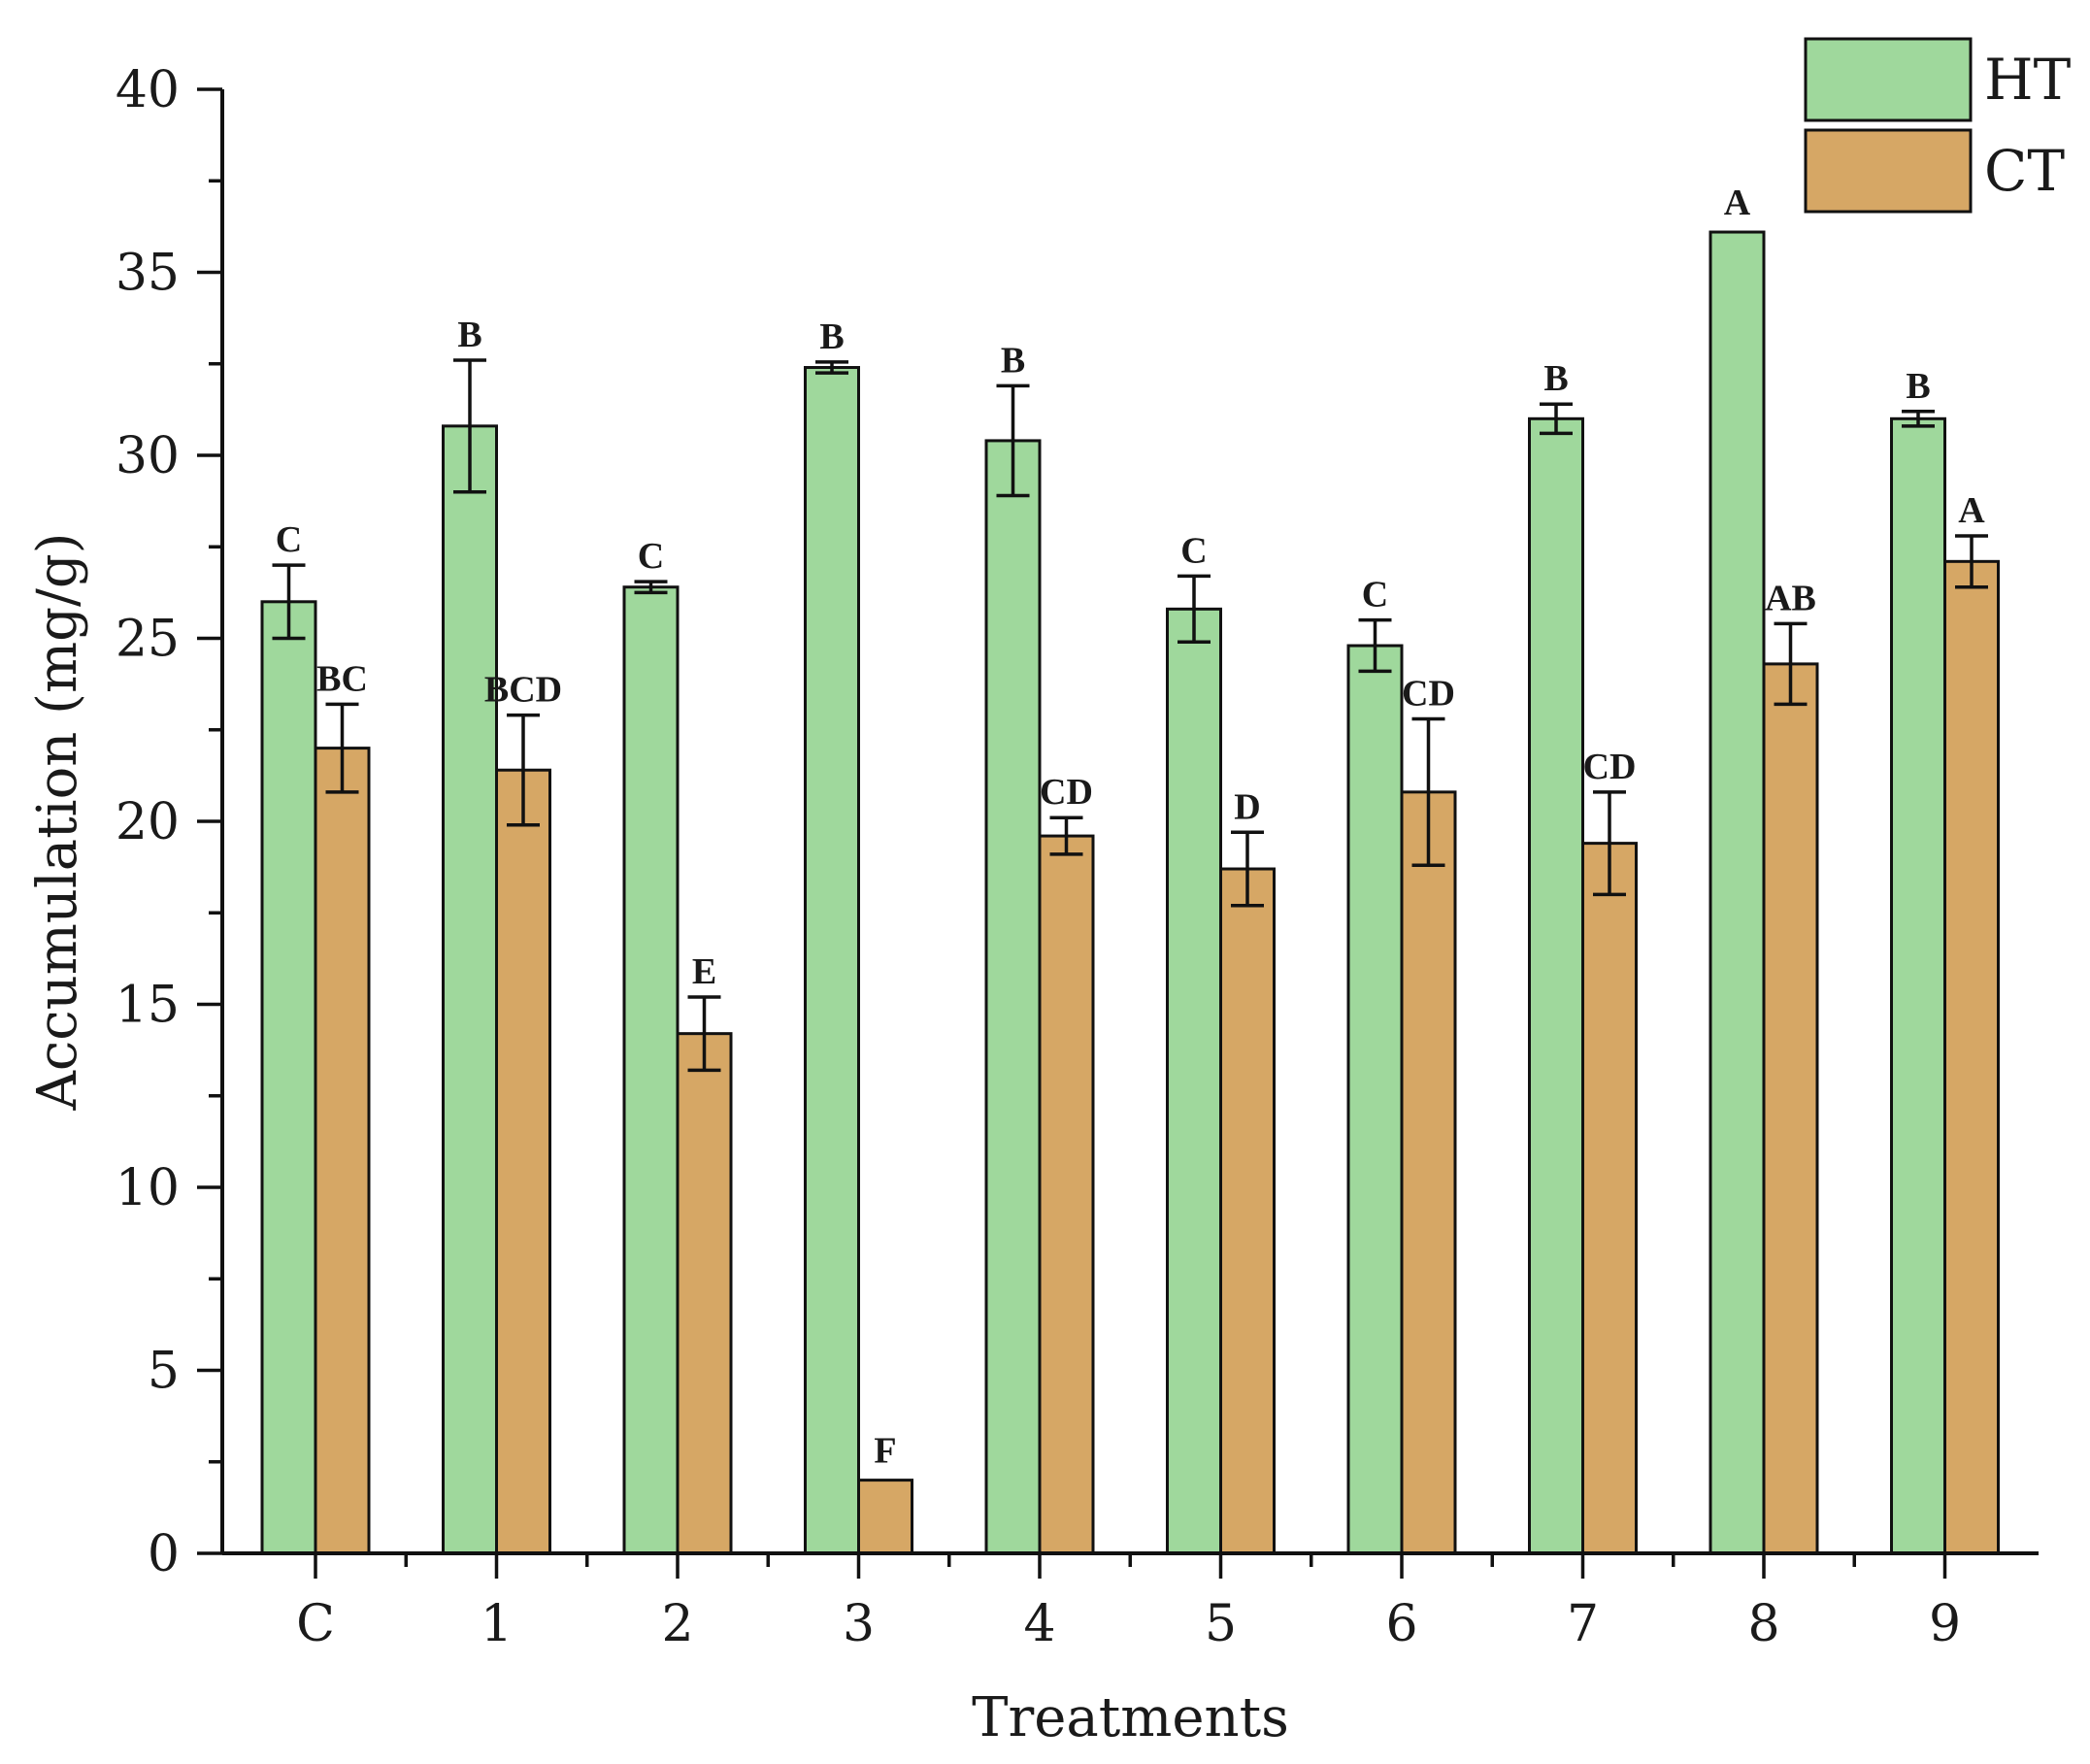 The height and width of the screenshot is (1764, 2090). What do you see at coordinates (1129, 1603) in the screenshot?
I see `x-axis-ticks: C 1 2 3 4 5 6 7 8 9` at bounding box center [1129, 1603].